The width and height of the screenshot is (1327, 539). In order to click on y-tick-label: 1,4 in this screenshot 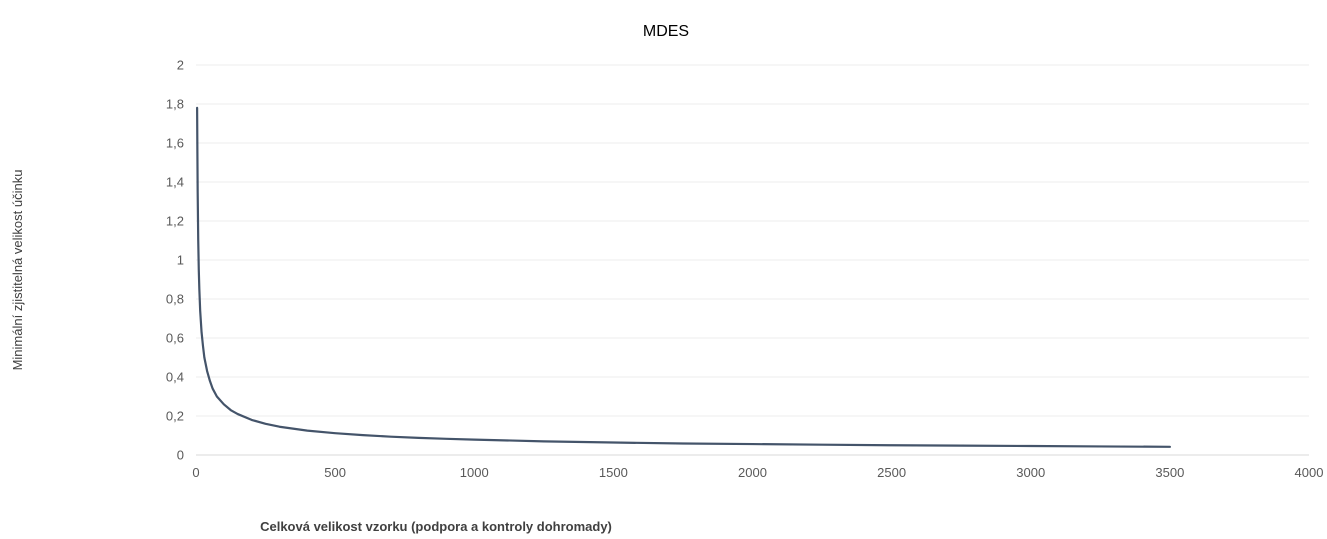, I will do `click(175, 182)`.